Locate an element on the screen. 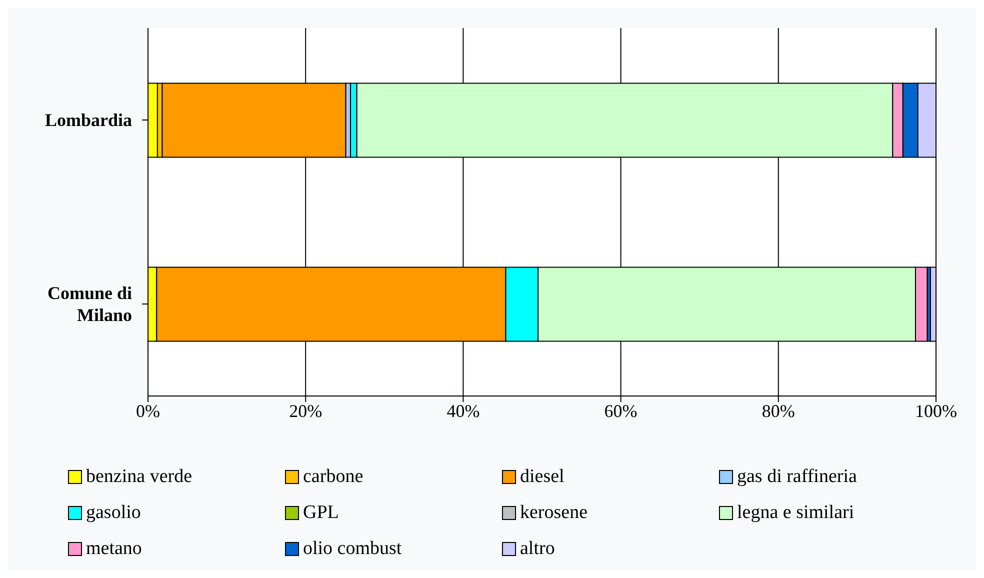 The height and width of the screenshot is (578, 984). legend-label: GPL is located at coordinates (321, 513).